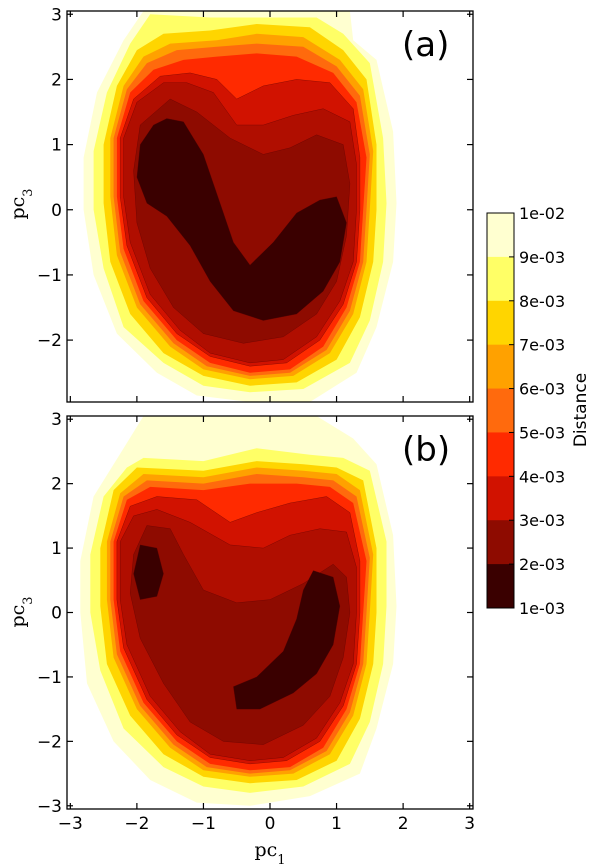  I want to click on colorbar-frame, so click(500, 410).